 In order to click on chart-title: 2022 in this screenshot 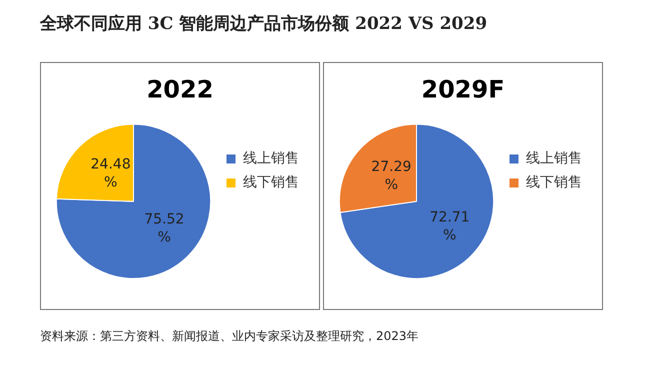, I will do `click(180, 90)`.